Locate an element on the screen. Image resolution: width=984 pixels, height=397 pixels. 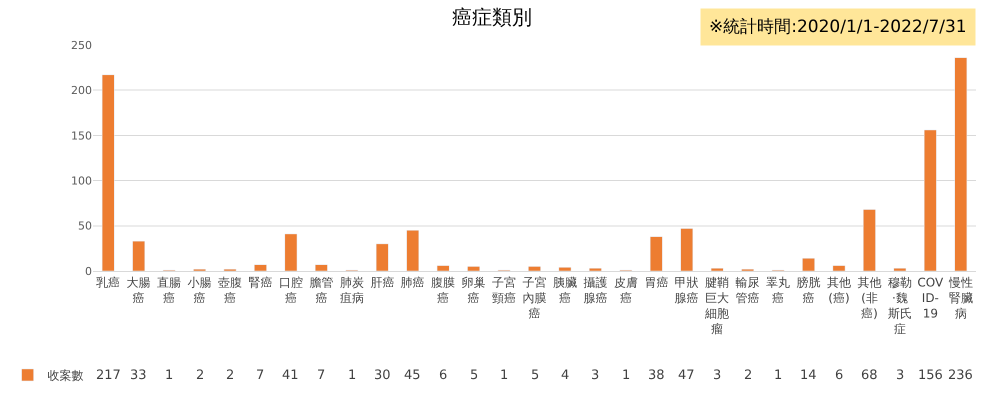
x-tick-label: 甲狀腺癌 is located at coordinates (686, 290).